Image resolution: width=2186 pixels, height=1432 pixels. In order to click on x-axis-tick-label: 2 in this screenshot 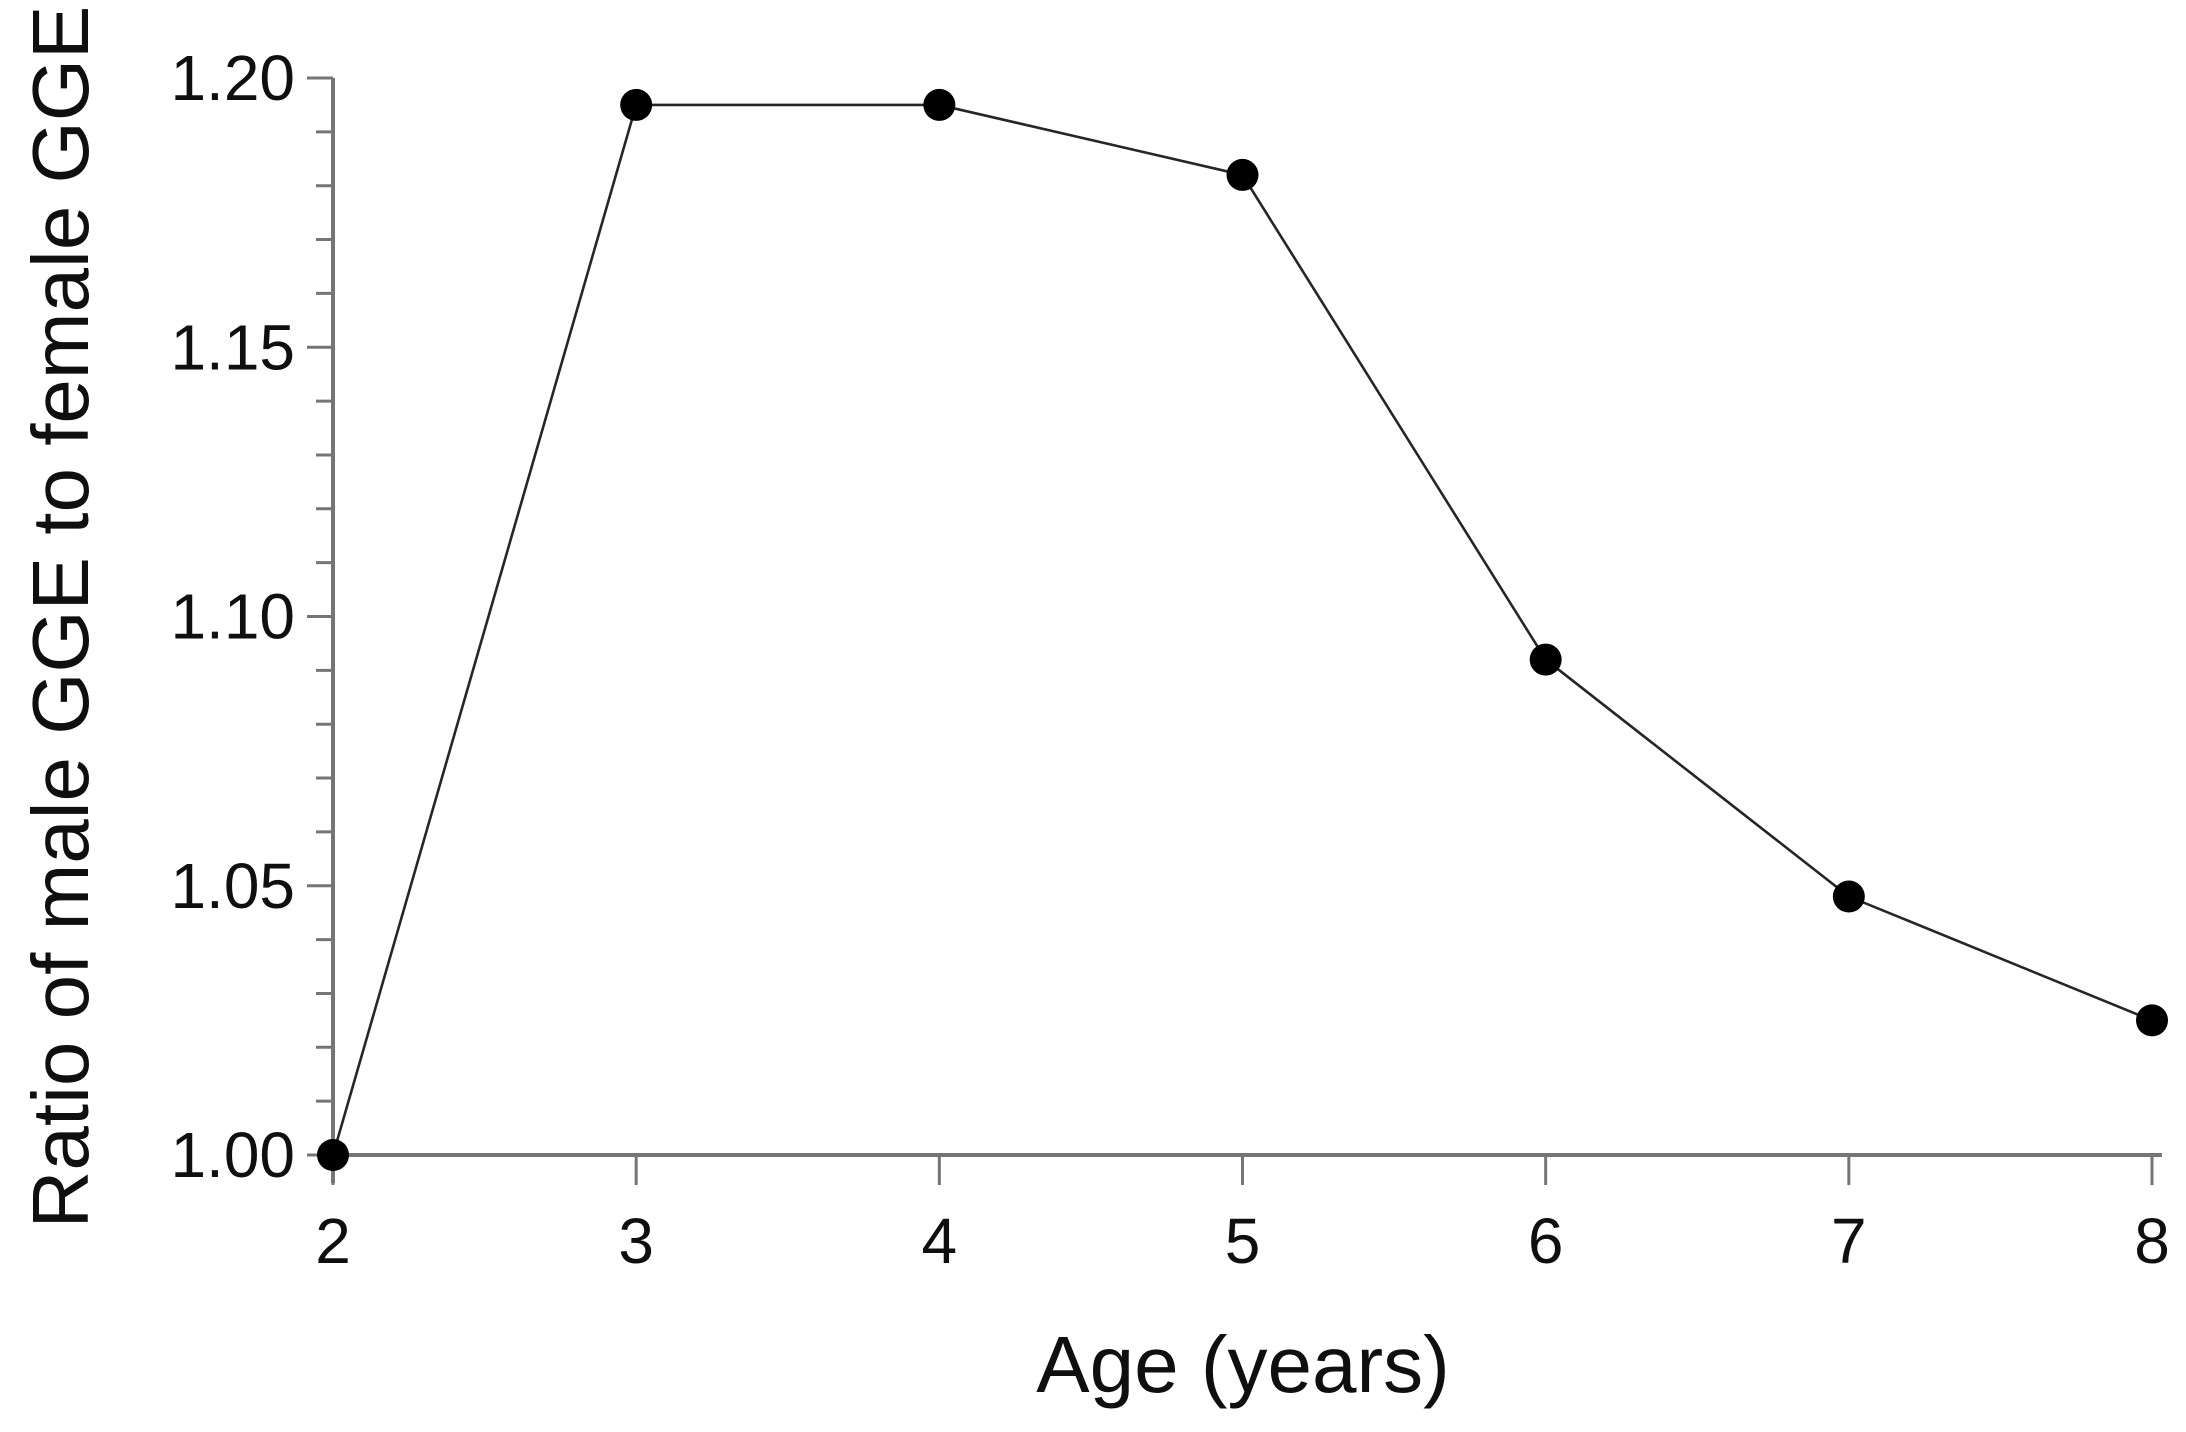, I will do `click(333, 1241)`.